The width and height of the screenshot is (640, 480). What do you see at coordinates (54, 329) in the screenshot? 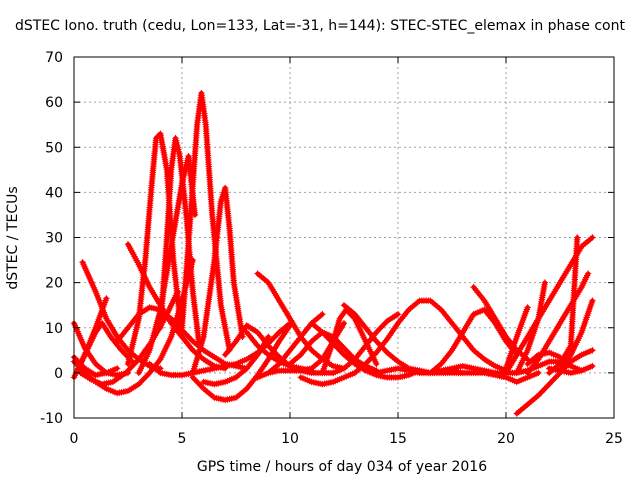
I see `y-tick-label: 10` at bounding box center [54, 329].